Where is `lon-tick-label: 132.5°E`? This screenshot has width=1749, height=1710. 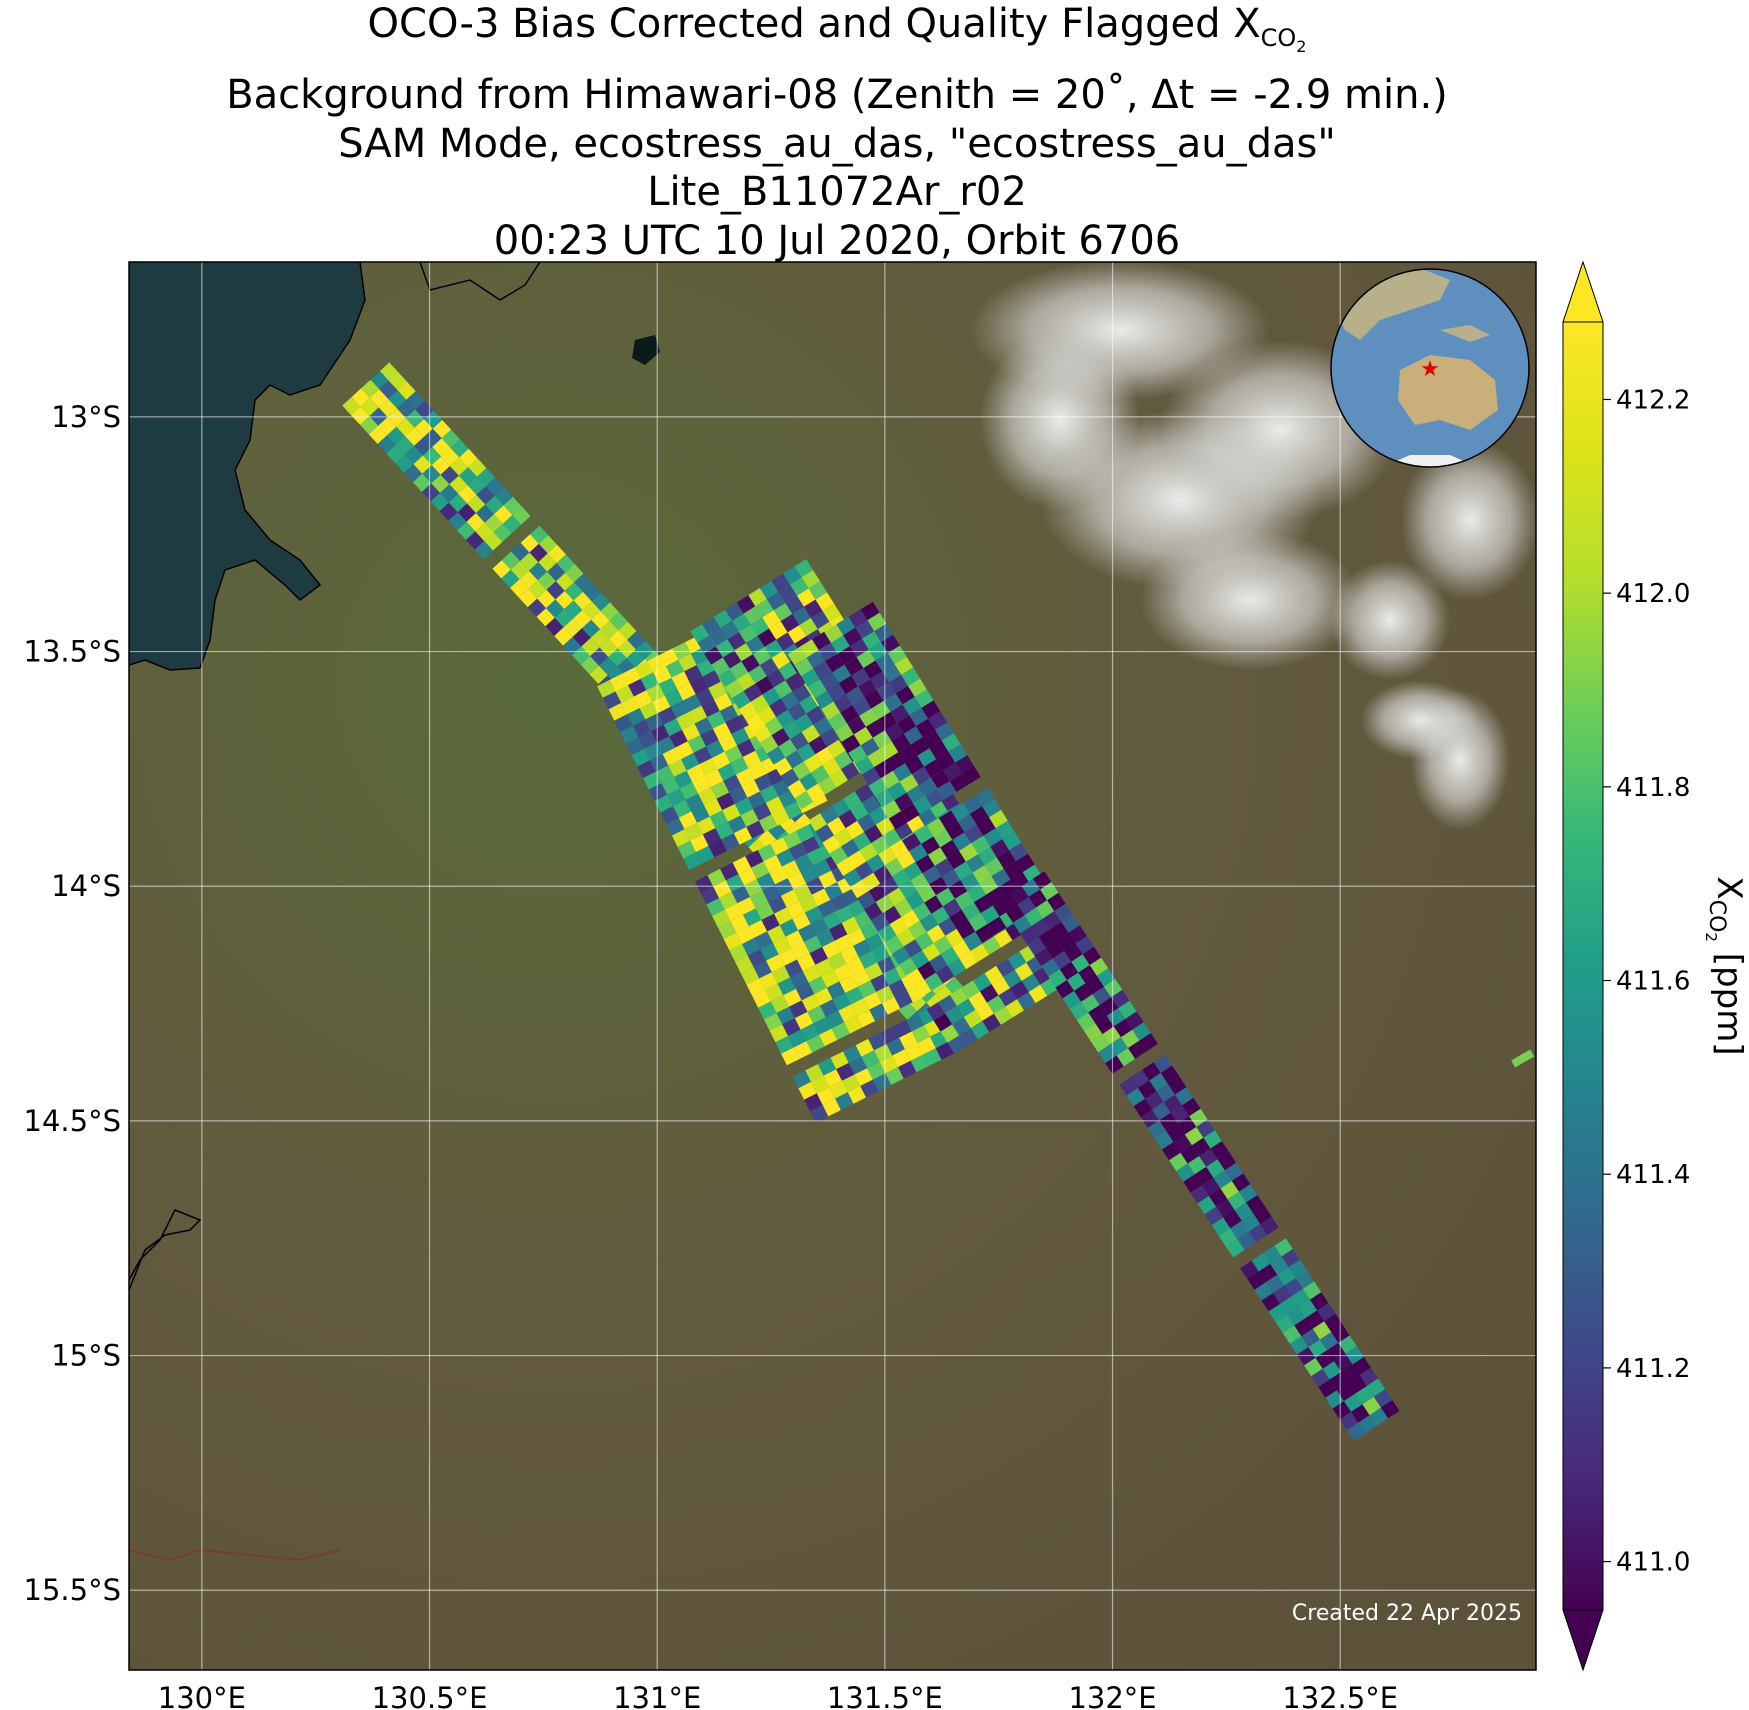 lon-tick-label: 132.5°E is located at coordinates (1340, 1695).